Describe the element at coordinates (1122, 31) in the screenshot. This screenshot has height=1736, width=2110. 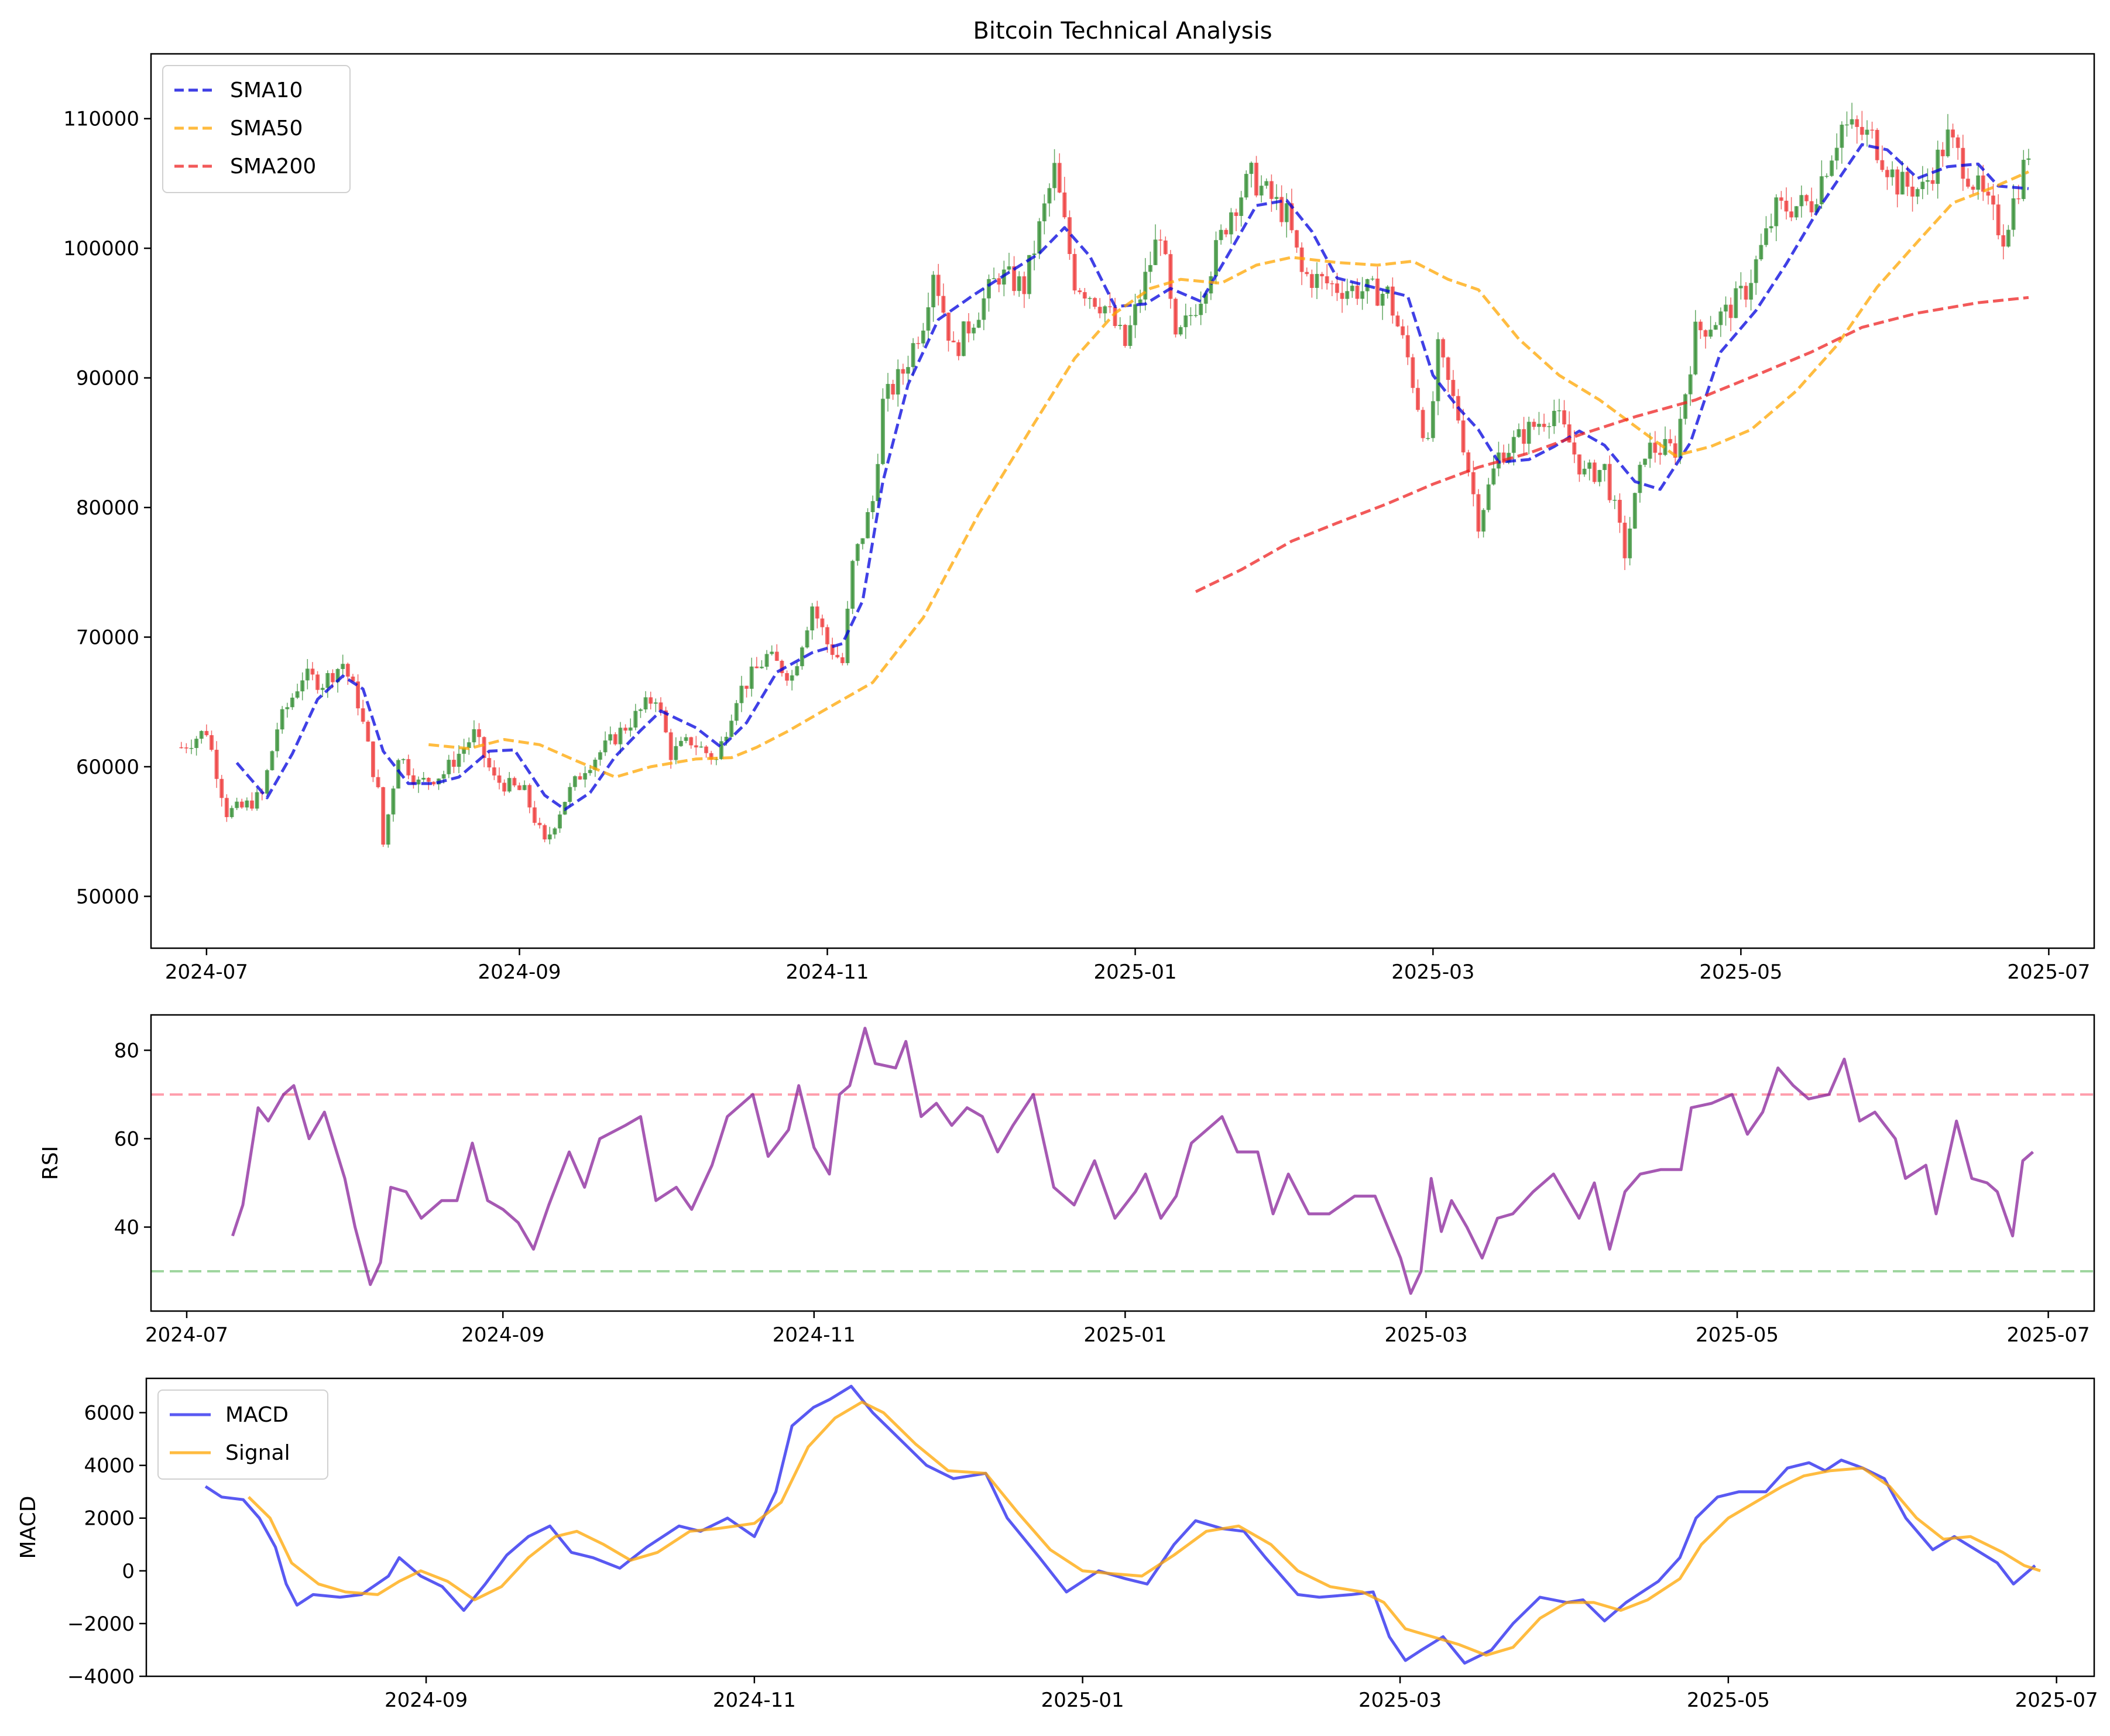
I see `chart-title: Bitcoin Technical Analysis` at that location.